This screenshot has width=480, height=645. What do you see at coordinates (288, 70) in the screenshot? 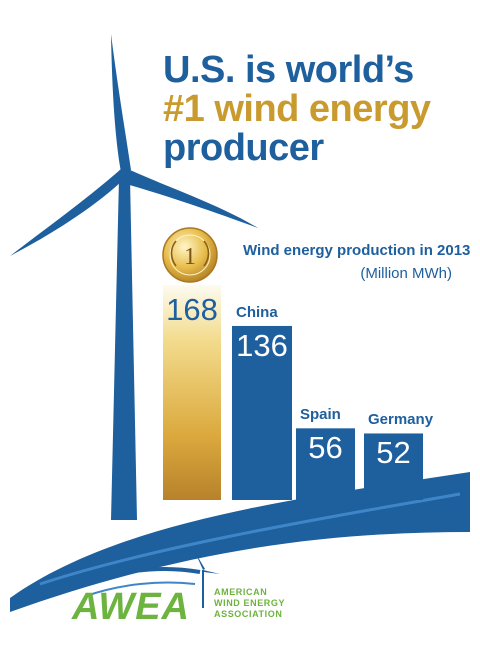
I see `title-line-1: U.S. is world’s` at bounding box center [288, 70].